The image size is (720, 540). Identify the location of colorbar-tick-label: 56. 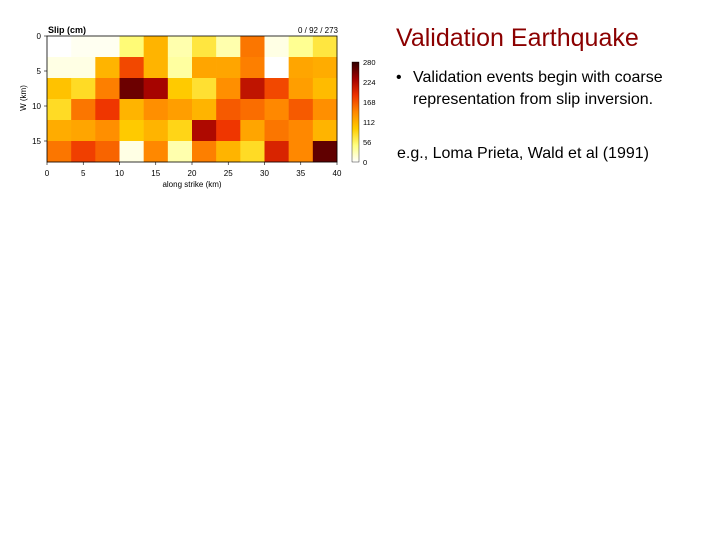
(367, 142).